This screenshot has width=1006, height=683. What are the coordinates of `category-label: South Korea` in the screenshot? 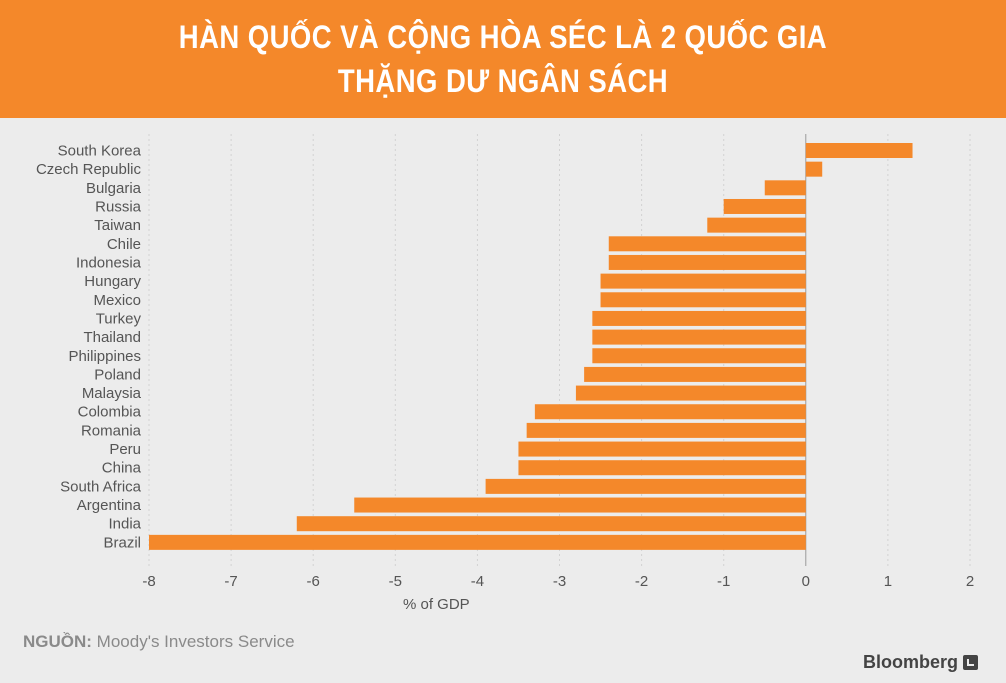 It's located at (100, 151).